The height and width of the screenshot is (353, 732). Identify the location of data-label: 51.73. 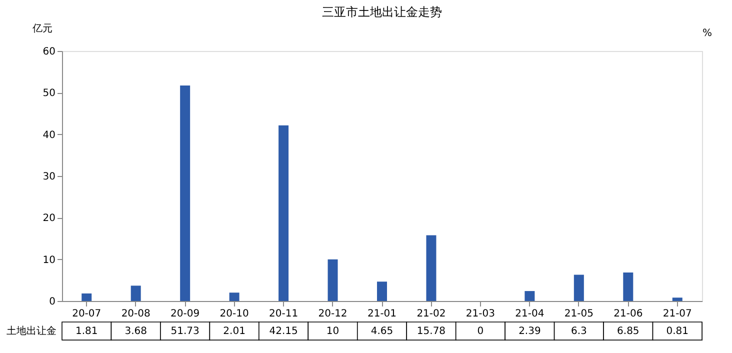
(185, 331).